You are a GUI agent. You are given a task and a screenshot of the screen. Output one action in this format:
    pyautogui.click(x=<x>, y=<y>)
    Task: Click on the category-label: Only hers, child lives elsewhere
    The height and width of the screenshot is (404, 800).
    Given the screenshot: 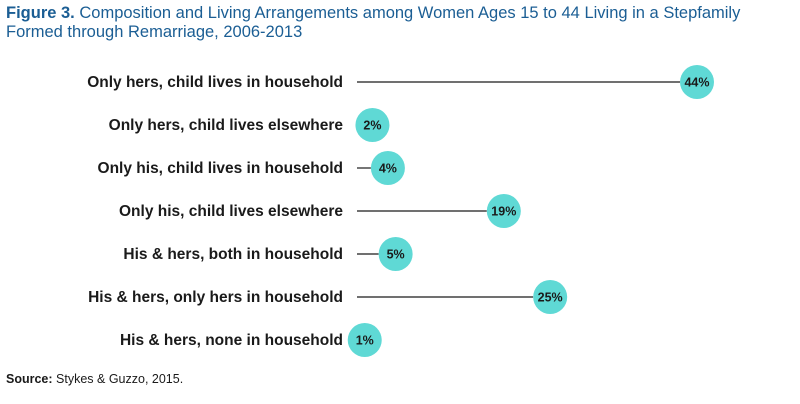 What is the action you would take?
    pyautogui.click(x=226, y=125)
    